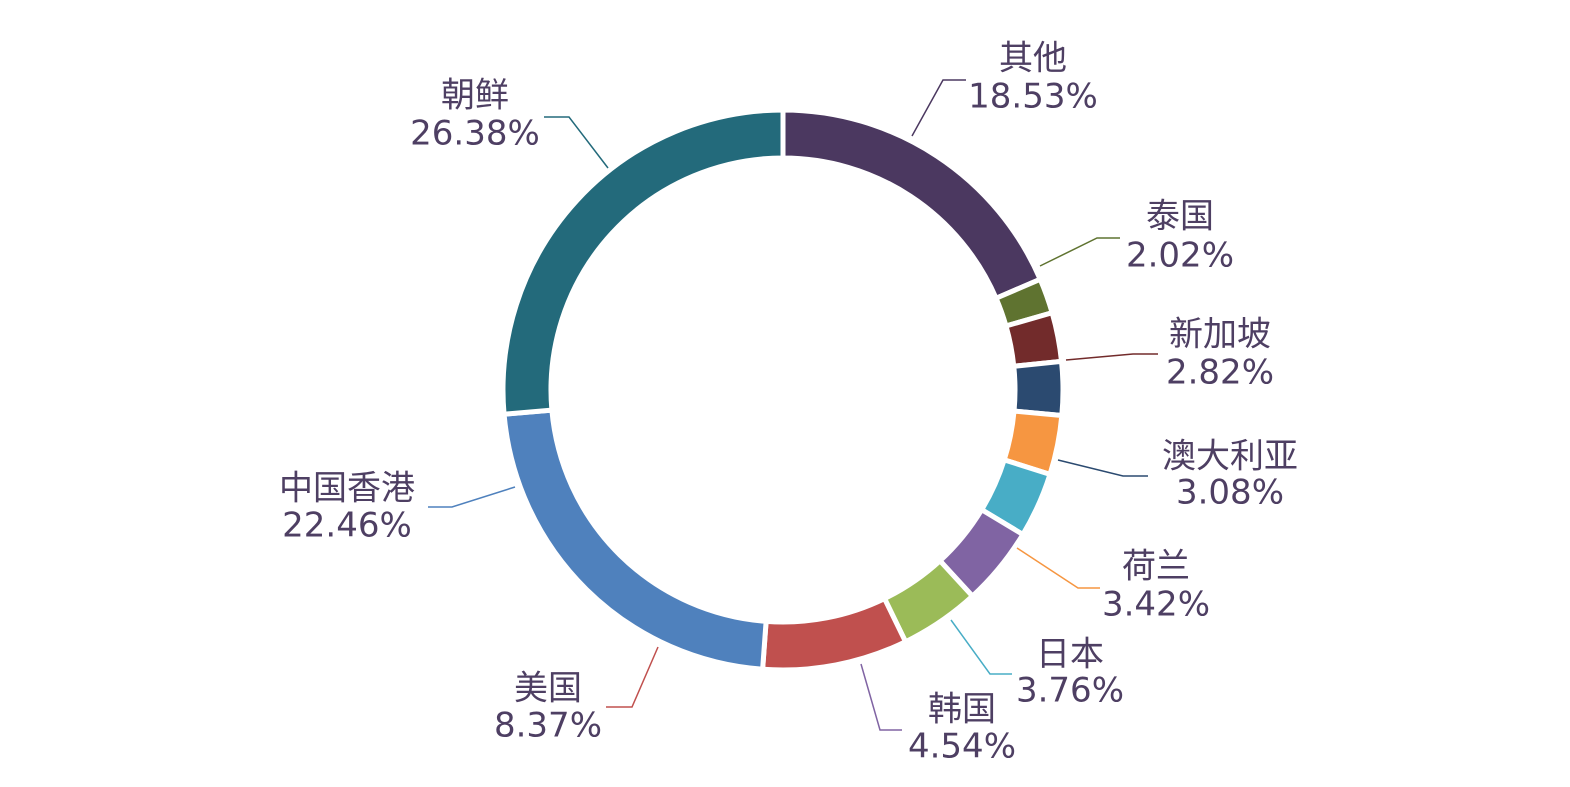 This screenshot has width=1570, height=787. Describe the element at coordinates (1230, 457) in the screenshot. I see `slice-label: 澳大利亚` at that location.